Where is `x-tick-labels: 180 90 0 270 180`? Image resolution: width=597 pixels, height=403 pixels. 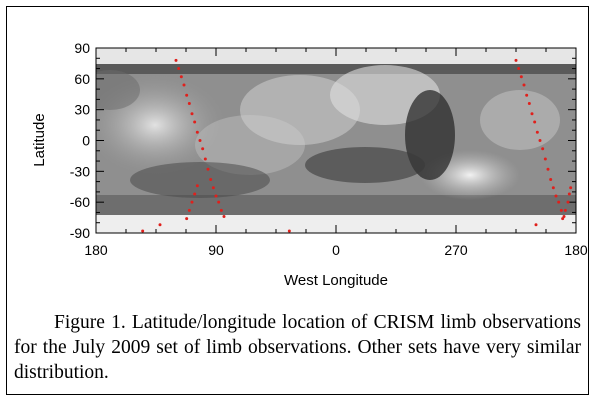 x-tick-labels: 180 90 0 270 180 is located at coordinates (336, 250).